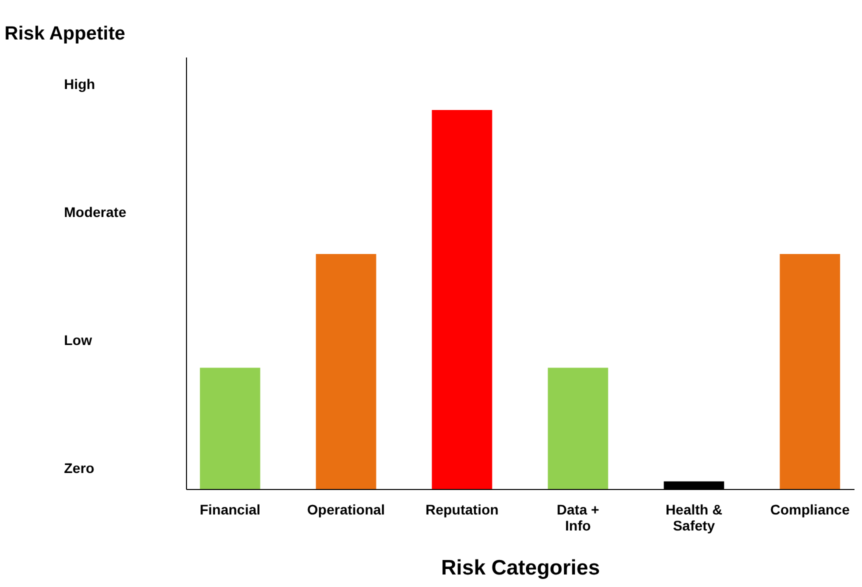  I want to click on text: High, so click(80, 84).